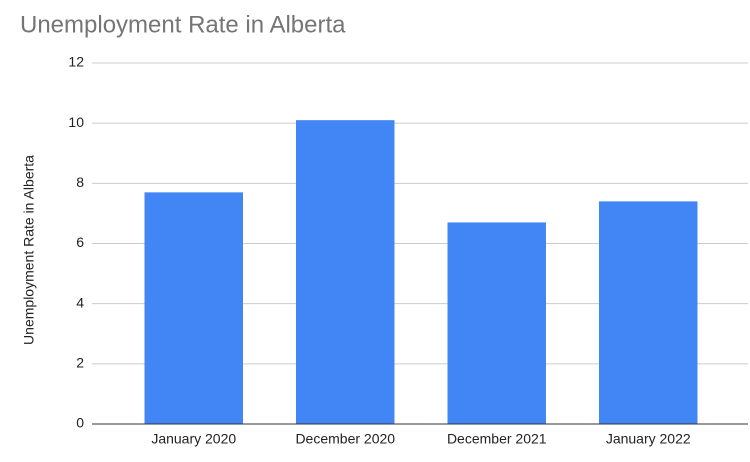 This screenshot has width=750, height=462. What do you see at coordinates (80, 363) in the screenshot?
I see `y-tick-label: 2` at bounding box center [80, 363].